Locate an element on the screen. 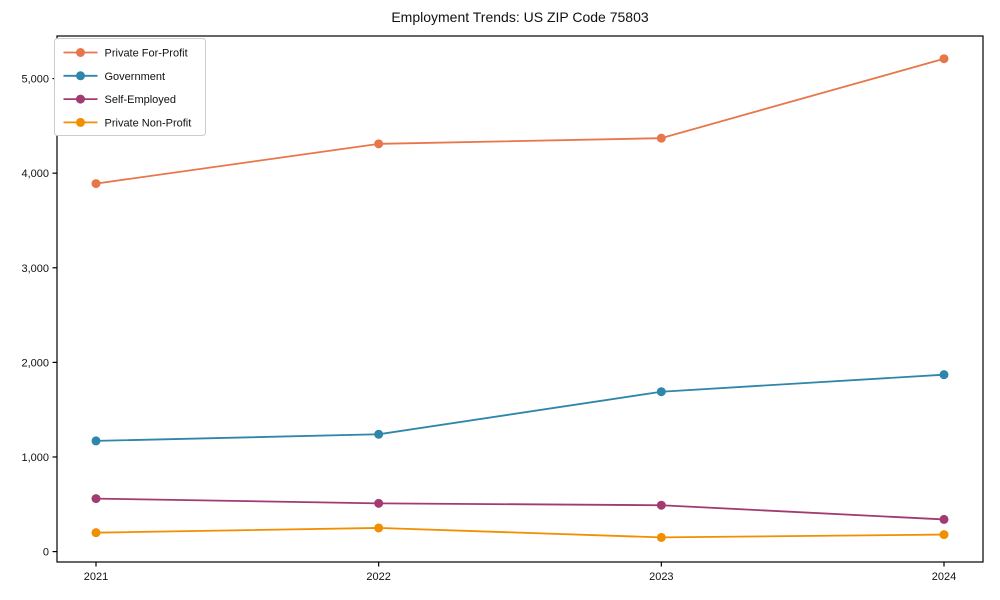 Image resolution: width=1000 pixels, height=600 pixels. y-axis-tick-label: 5,000 is located at coordinates (35, 80).